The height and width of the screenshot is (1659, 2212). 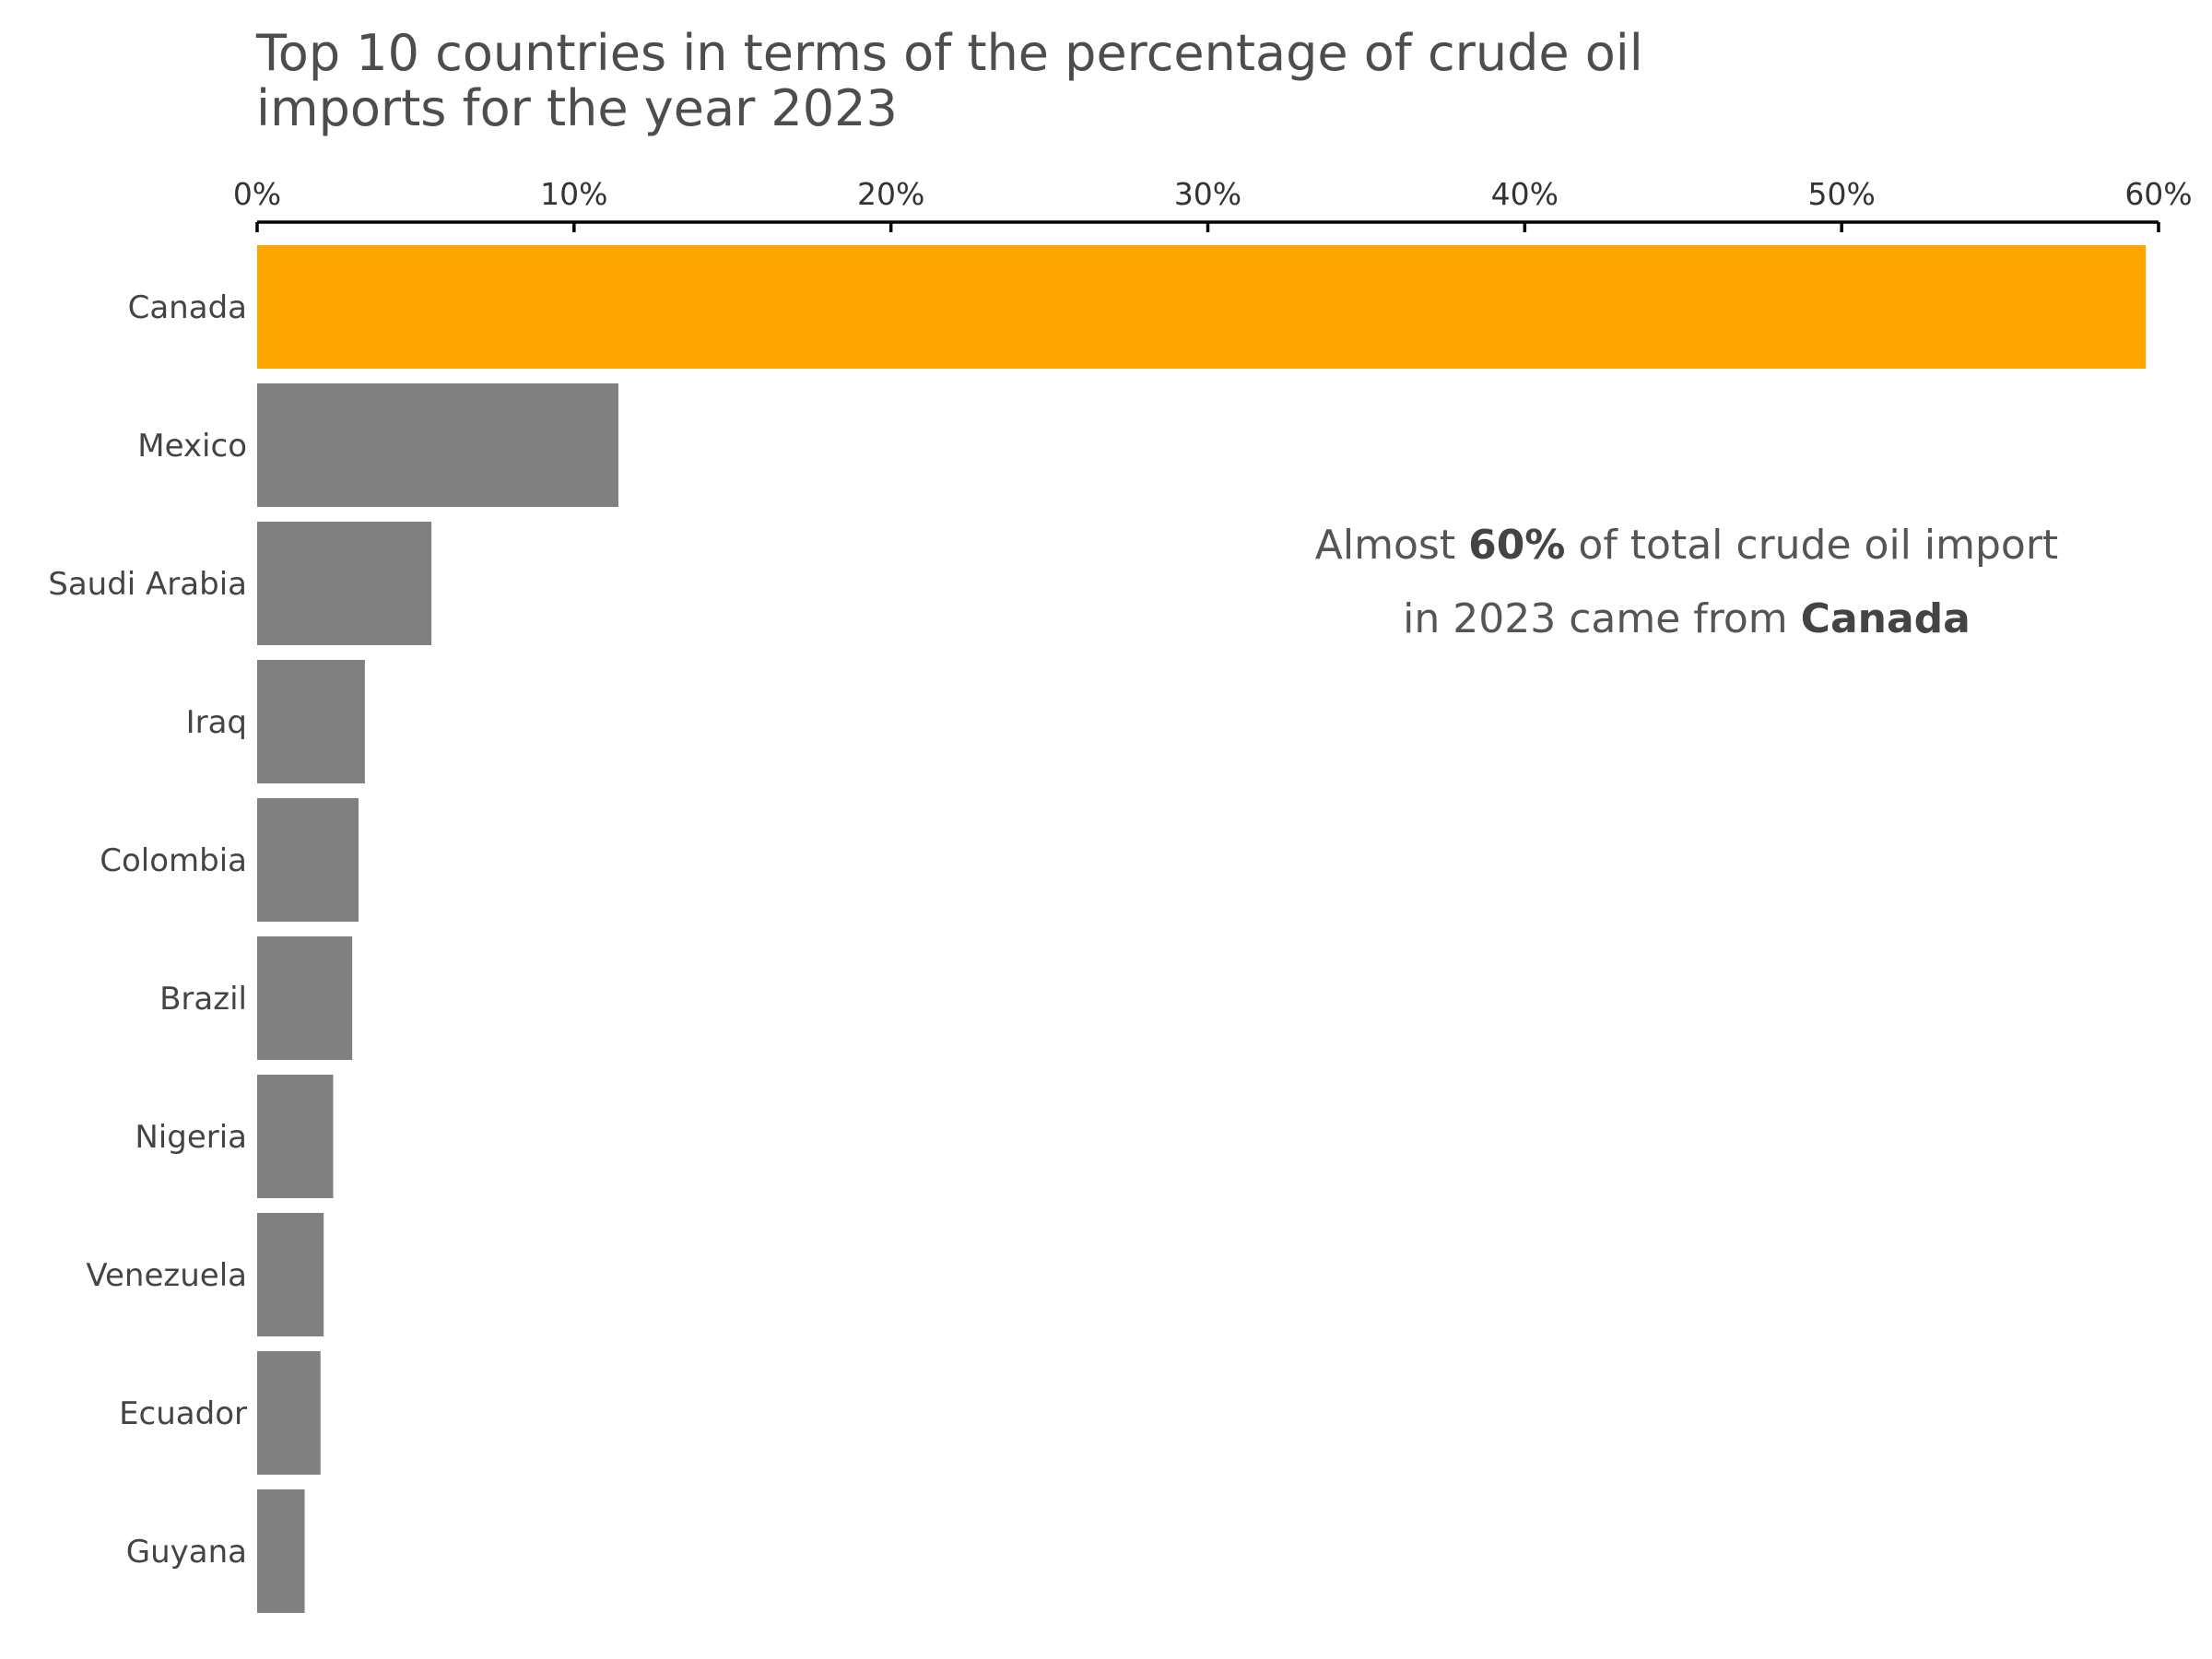 I want to click on category-label-6: Nigeria, so click(x=191, y=1137).